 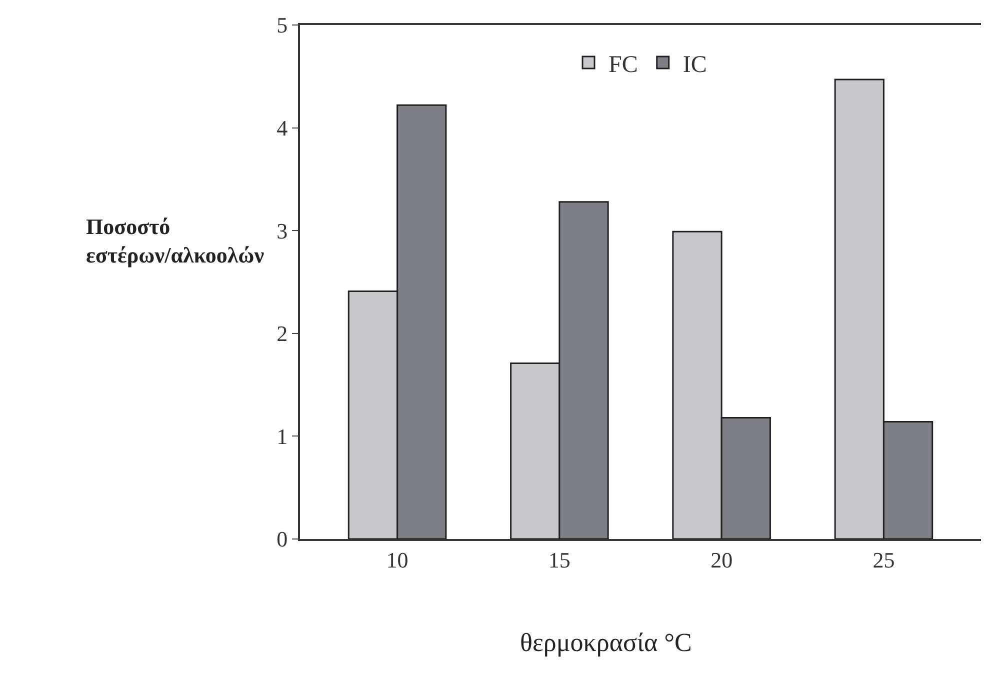 I want to click on x-tick-label: 20, so click(x=721, y=559).